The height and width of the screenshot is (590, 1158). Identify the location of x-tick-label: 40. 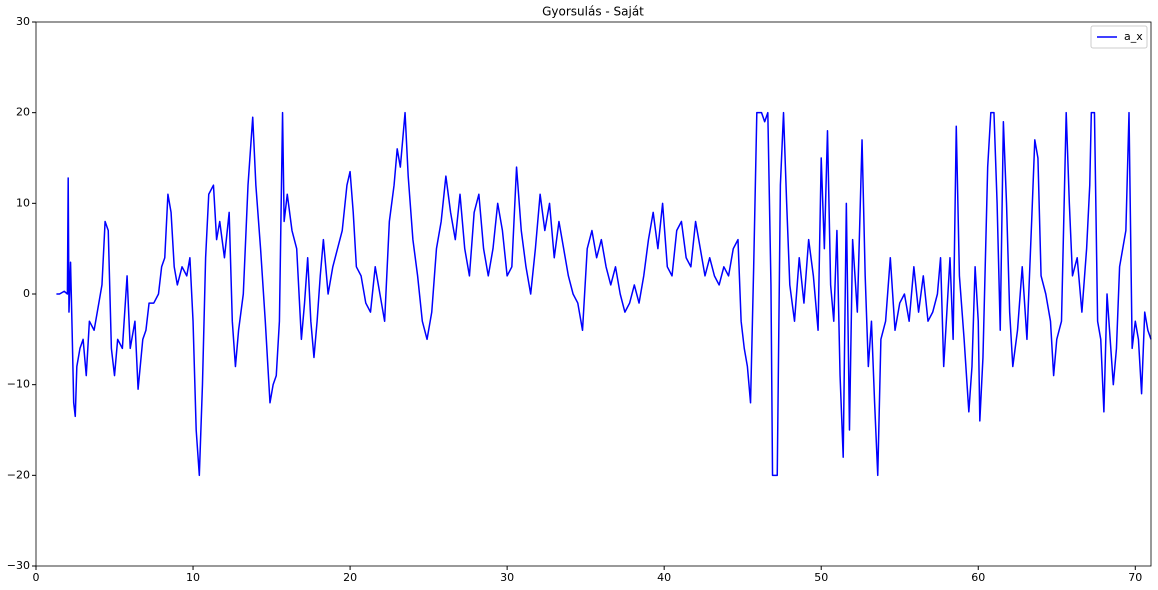
(664, 577).